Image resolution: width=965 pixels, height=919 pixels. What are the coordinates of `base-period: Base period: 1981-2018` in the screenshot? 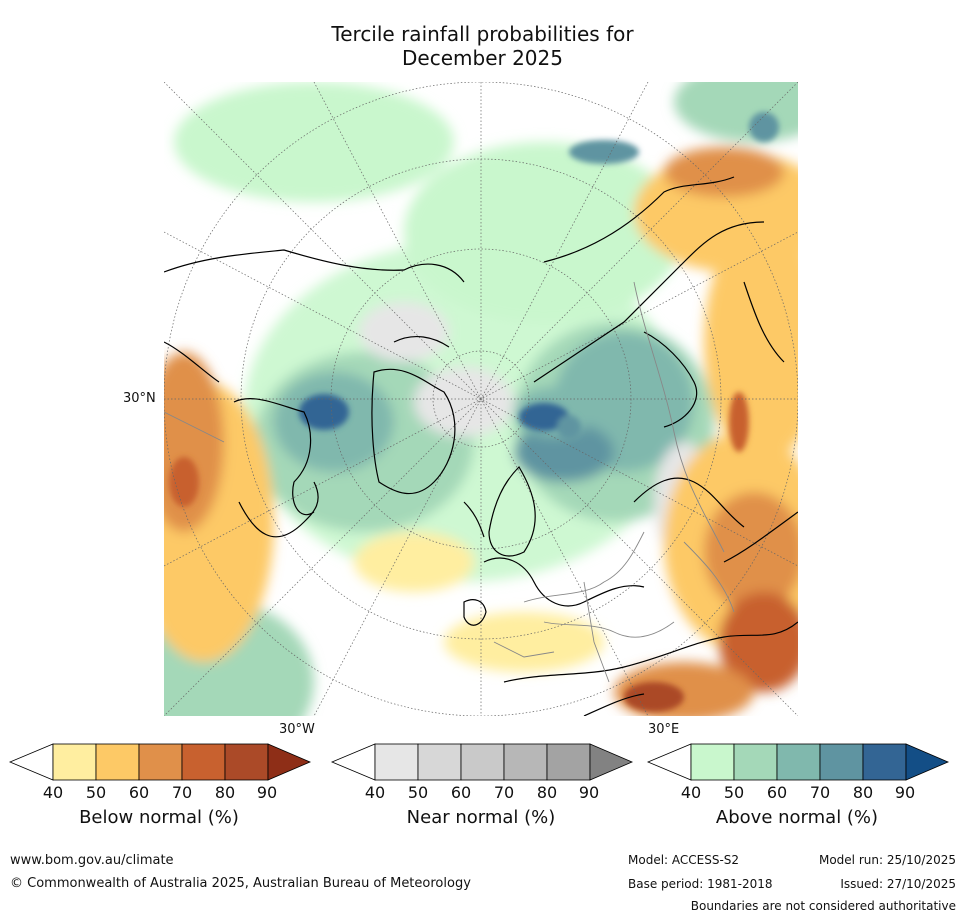 It's located at (700, 884).